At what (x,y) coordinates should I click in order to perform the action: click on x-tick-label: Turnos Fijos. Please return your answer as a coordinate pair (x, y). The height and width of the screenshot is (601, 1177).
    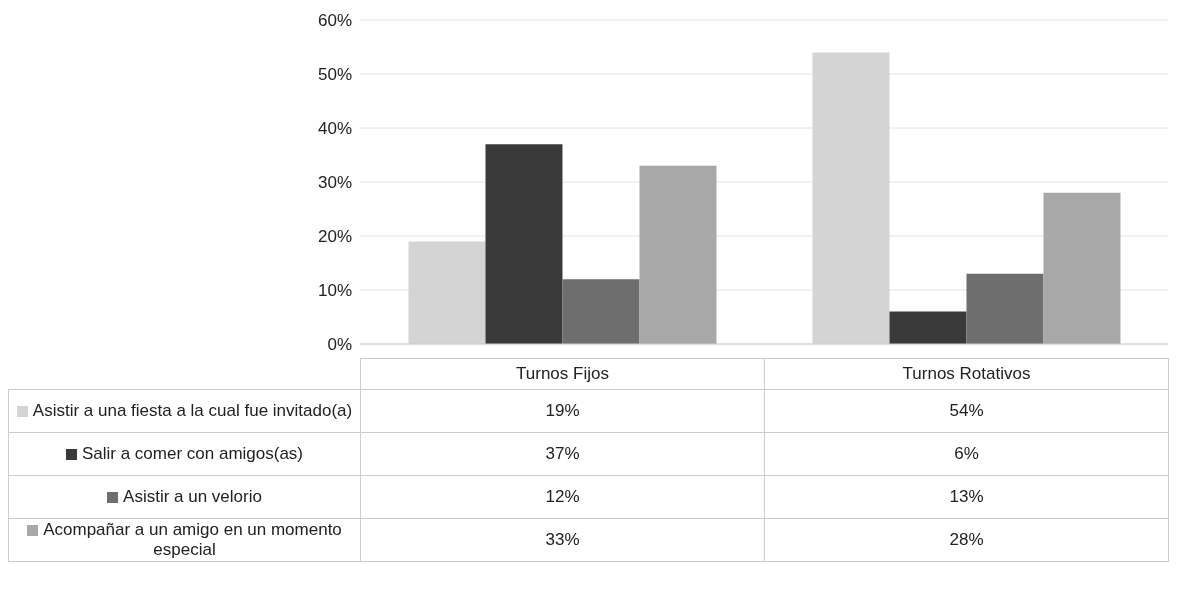
    Looking at the image, I should click on (562, 374).